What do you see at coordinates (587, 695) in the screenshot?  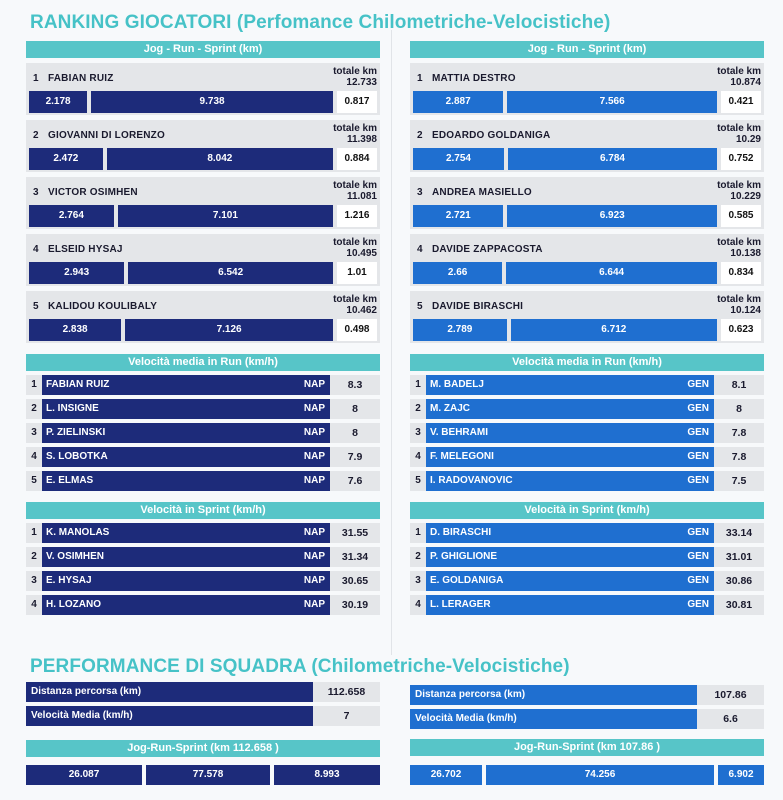 I see `distance-row: Distanza percorsa (km) 107.86` at bounding box center [587, 695].